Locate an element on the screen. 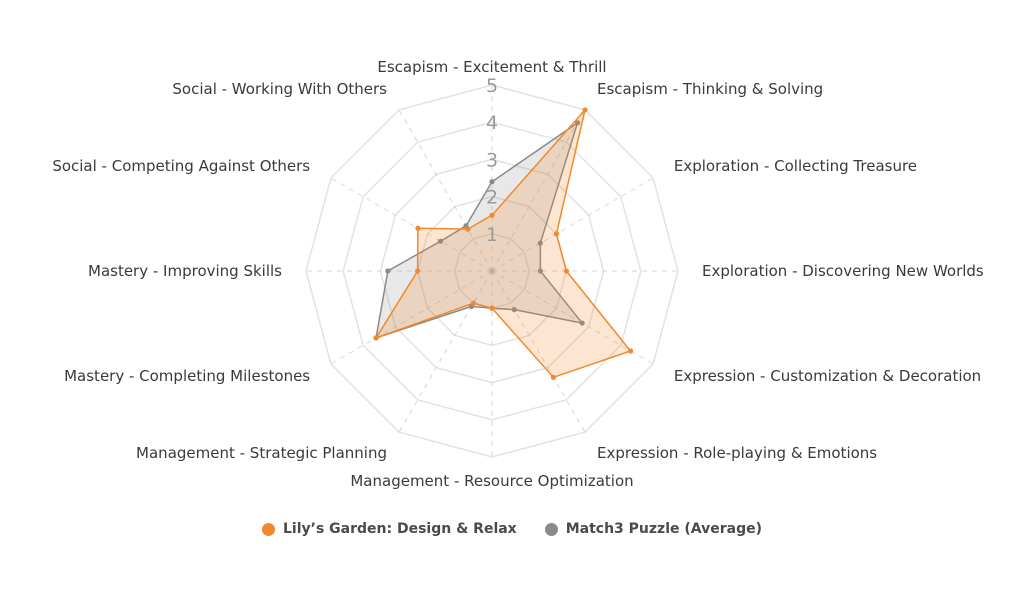 The height and width of the screenshot is (589, 1024). axis-label: Mastery - Completing Milestones is located at coordinates (187, 376).